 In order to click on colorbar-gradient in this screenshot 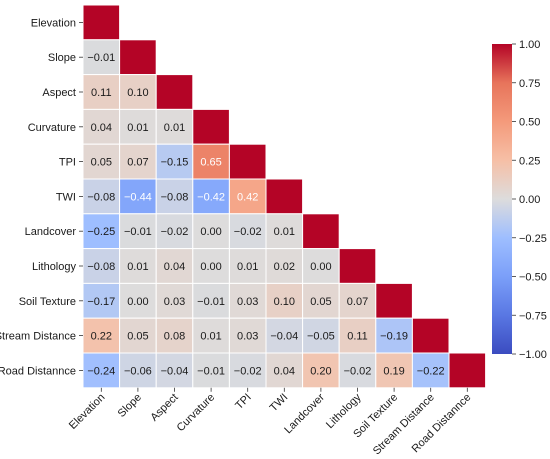, I will do `click(502, 199)`.